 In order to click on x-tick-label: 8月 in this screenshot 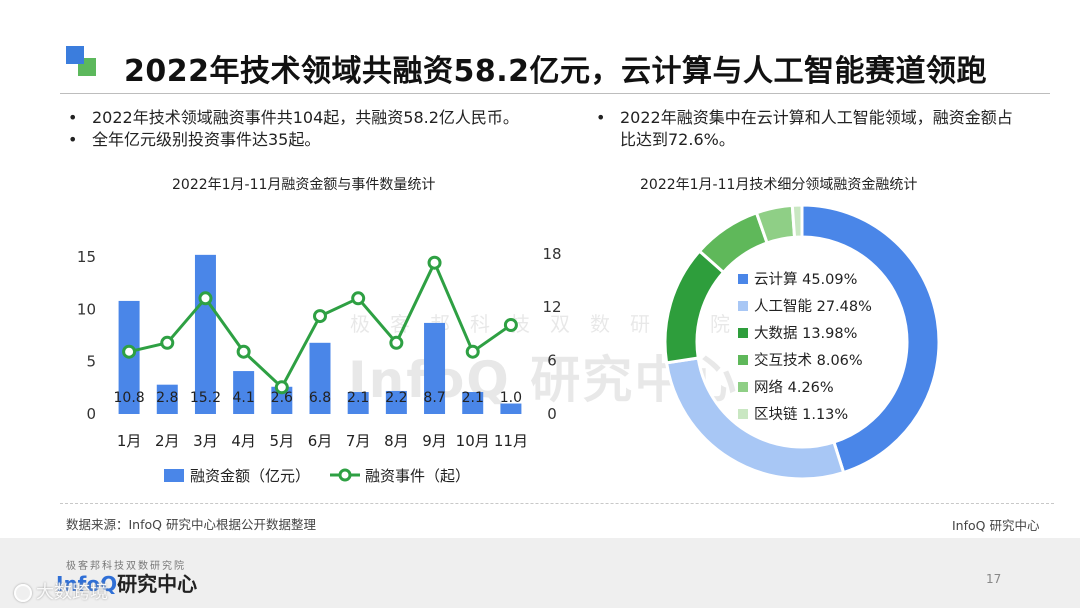, I will do `click(396, 441)`.